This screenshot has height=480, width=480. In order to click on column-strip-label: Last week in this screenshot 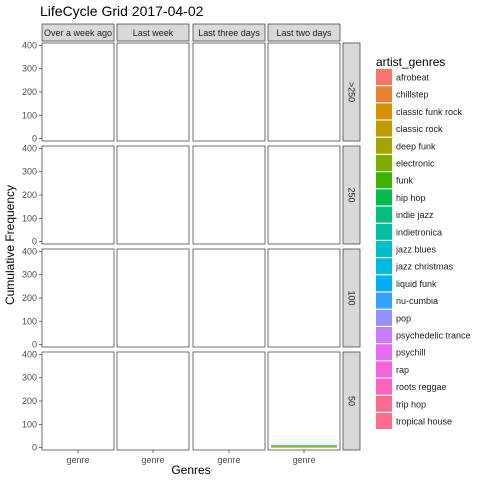, I will do `click(153, 33)`.